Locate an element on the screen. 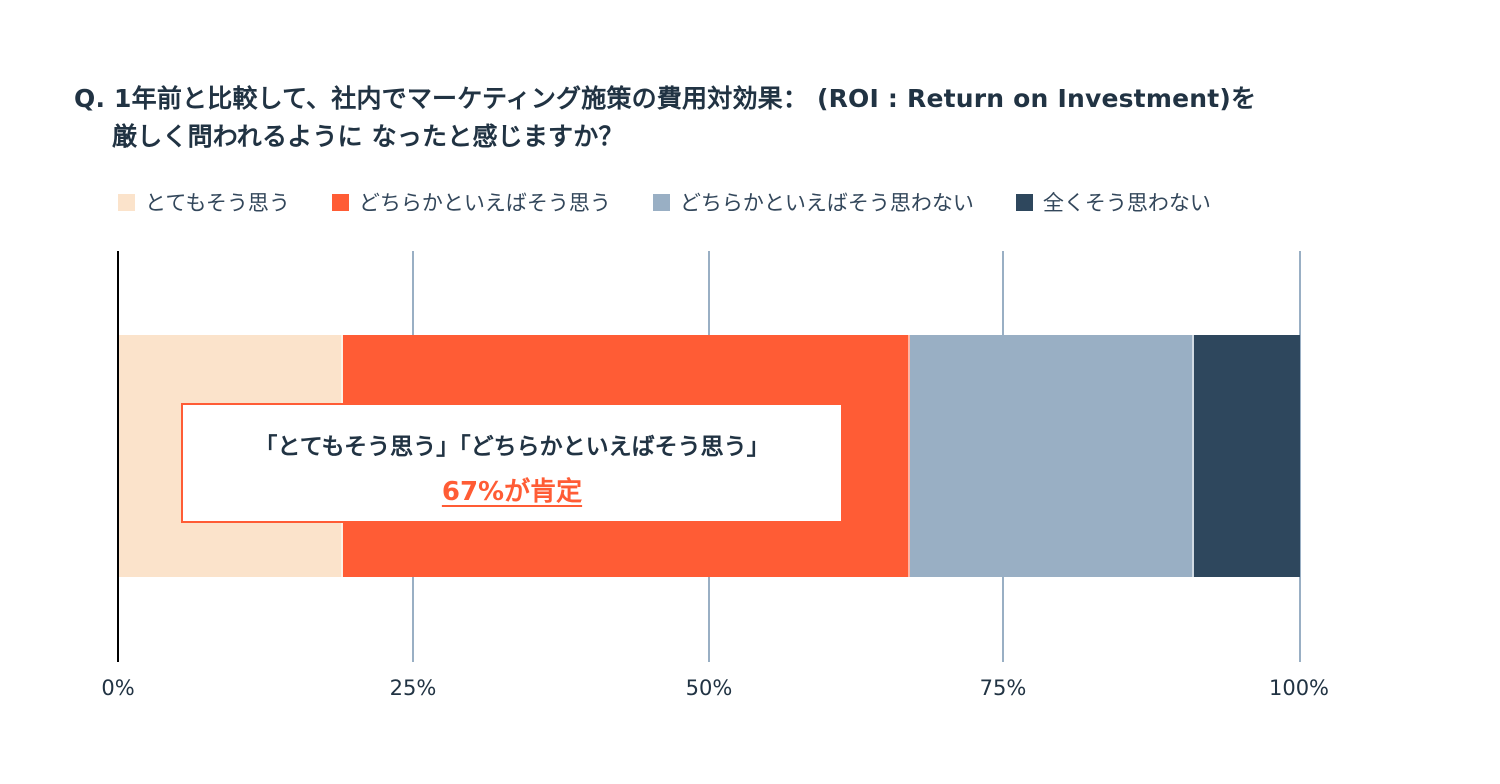 The width and height of the screenshot is (1500, 784). callout-text: 「とてもそう思う」「どちらかといえばそう思う」 is located at coordinates (512, 447).